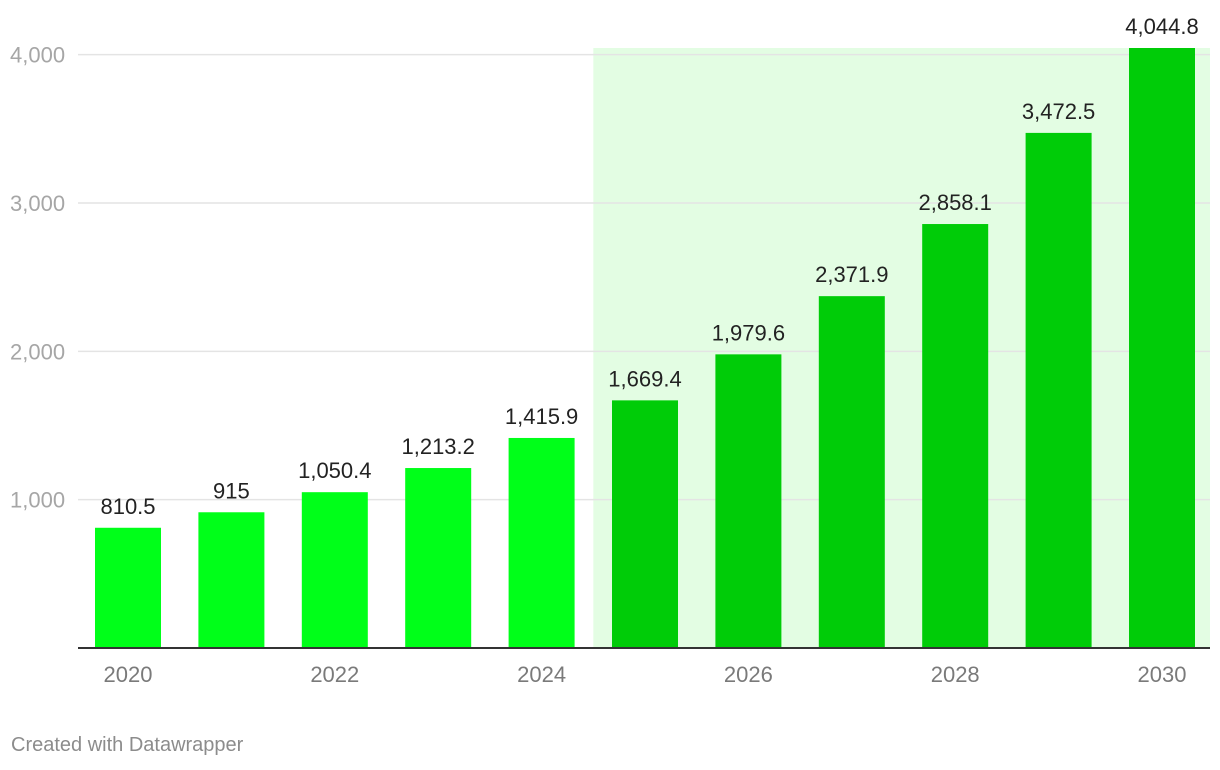 Image resolution: width=1220 pixels, height=770 pixels. What do you see at coordinates (955, 436) in the screenshot?
I see `bar-2028` at bounding box center [955, 436].